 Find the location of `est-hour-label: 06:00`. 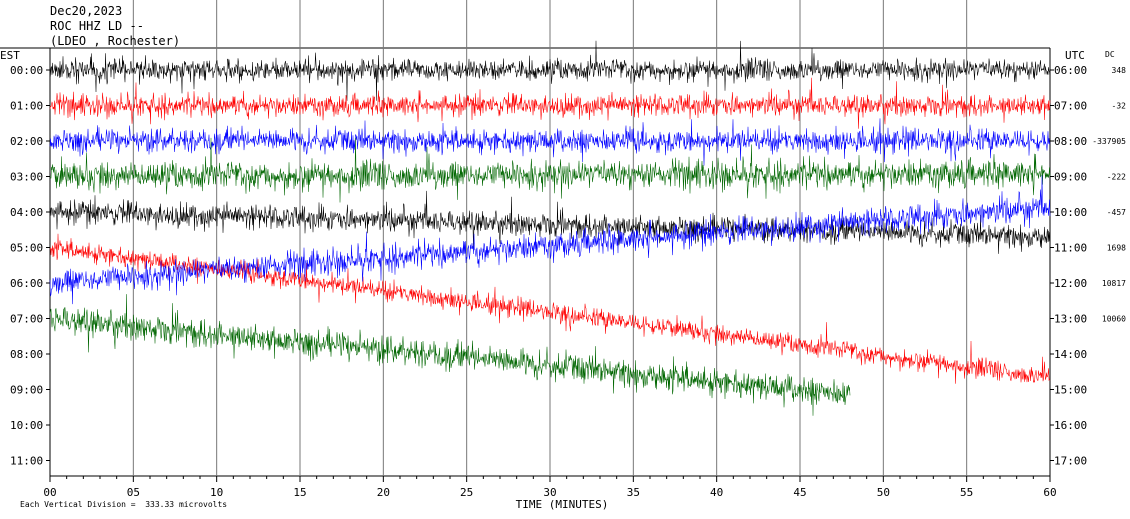

est-hour-label: 06:00 is located at coordinates (26, 283).